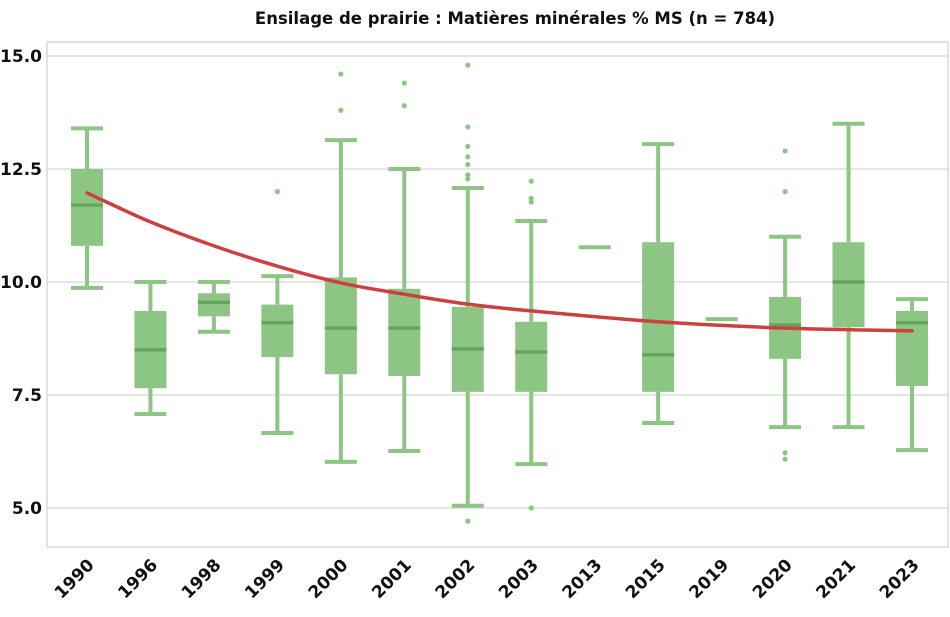 The height and width of the screenshot is (617, 950). What do you see at coordinates (392, 579) in the screenshot?
I see `x-tick-label: 2001` at bounding box center [392, 579].